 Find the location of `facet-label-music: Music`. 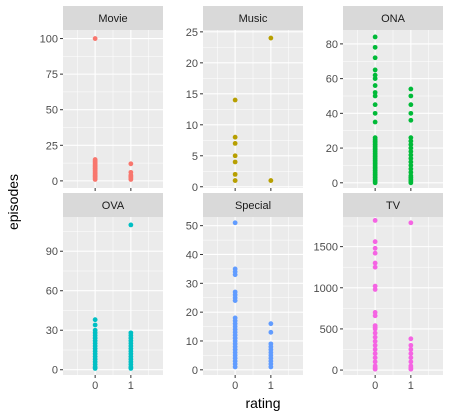

facet-label-music: Music is located at coordinates (253, 19).